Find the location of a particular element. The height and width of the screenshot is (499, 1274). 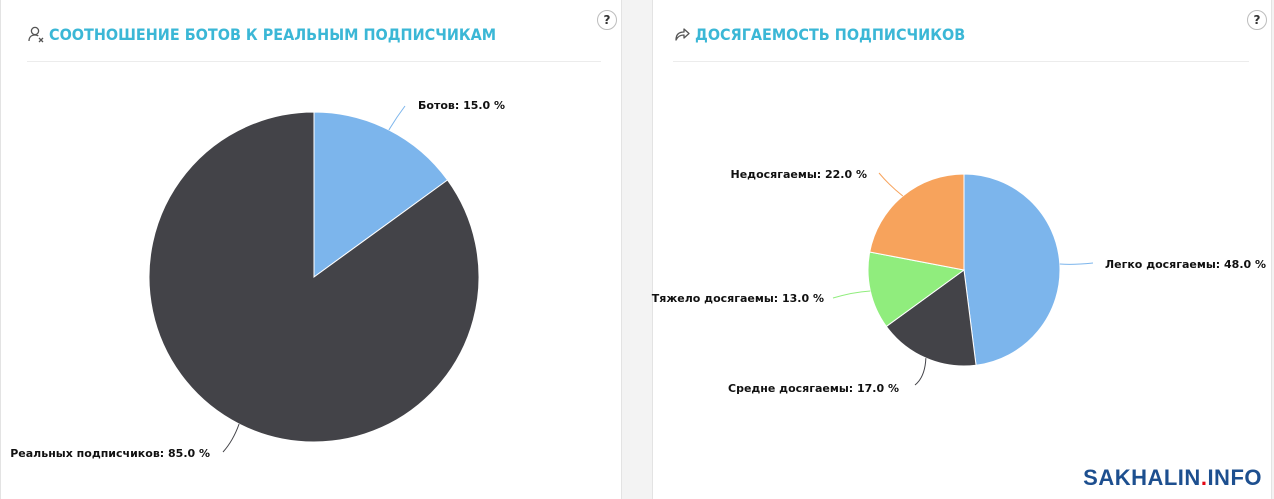

pie-data-label-1: Реальных подписчиков: 85.0 % is located at coordinates (110, 453).